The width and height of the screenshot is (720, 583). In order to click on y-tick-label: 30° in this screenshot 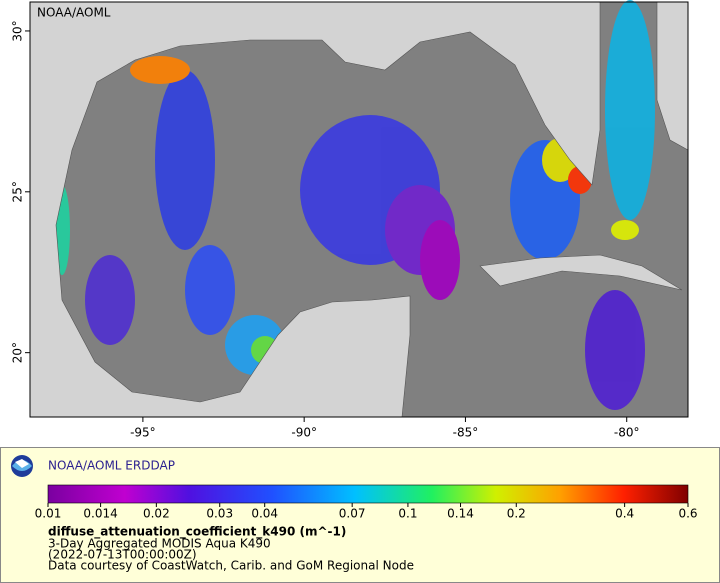, I will do `click(18, 30)`.